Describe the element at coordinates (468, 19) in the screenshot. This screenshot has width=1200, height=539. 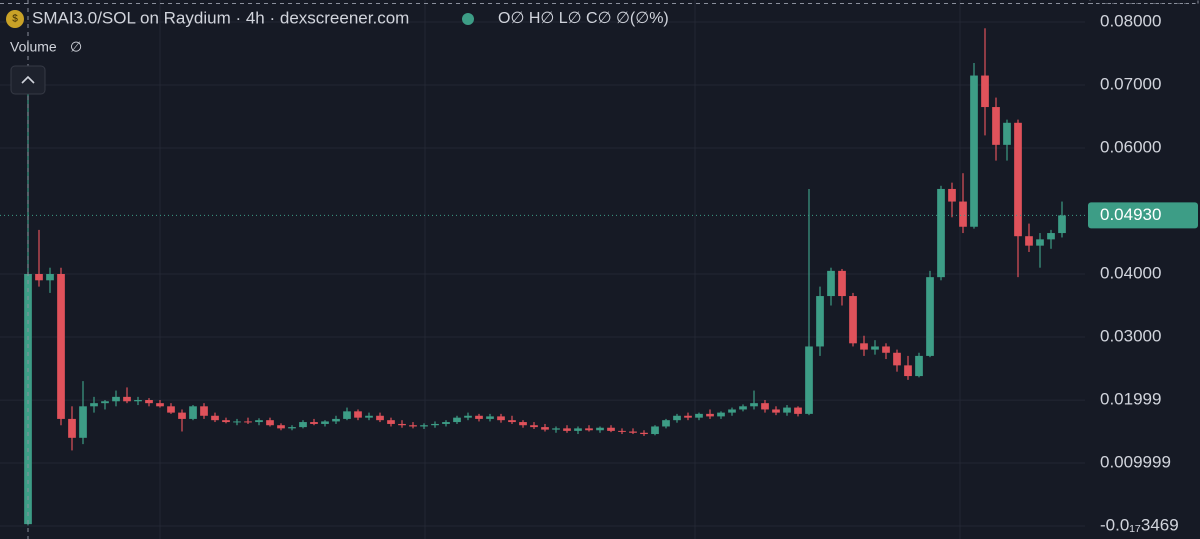
I see `status-dot` at that location.